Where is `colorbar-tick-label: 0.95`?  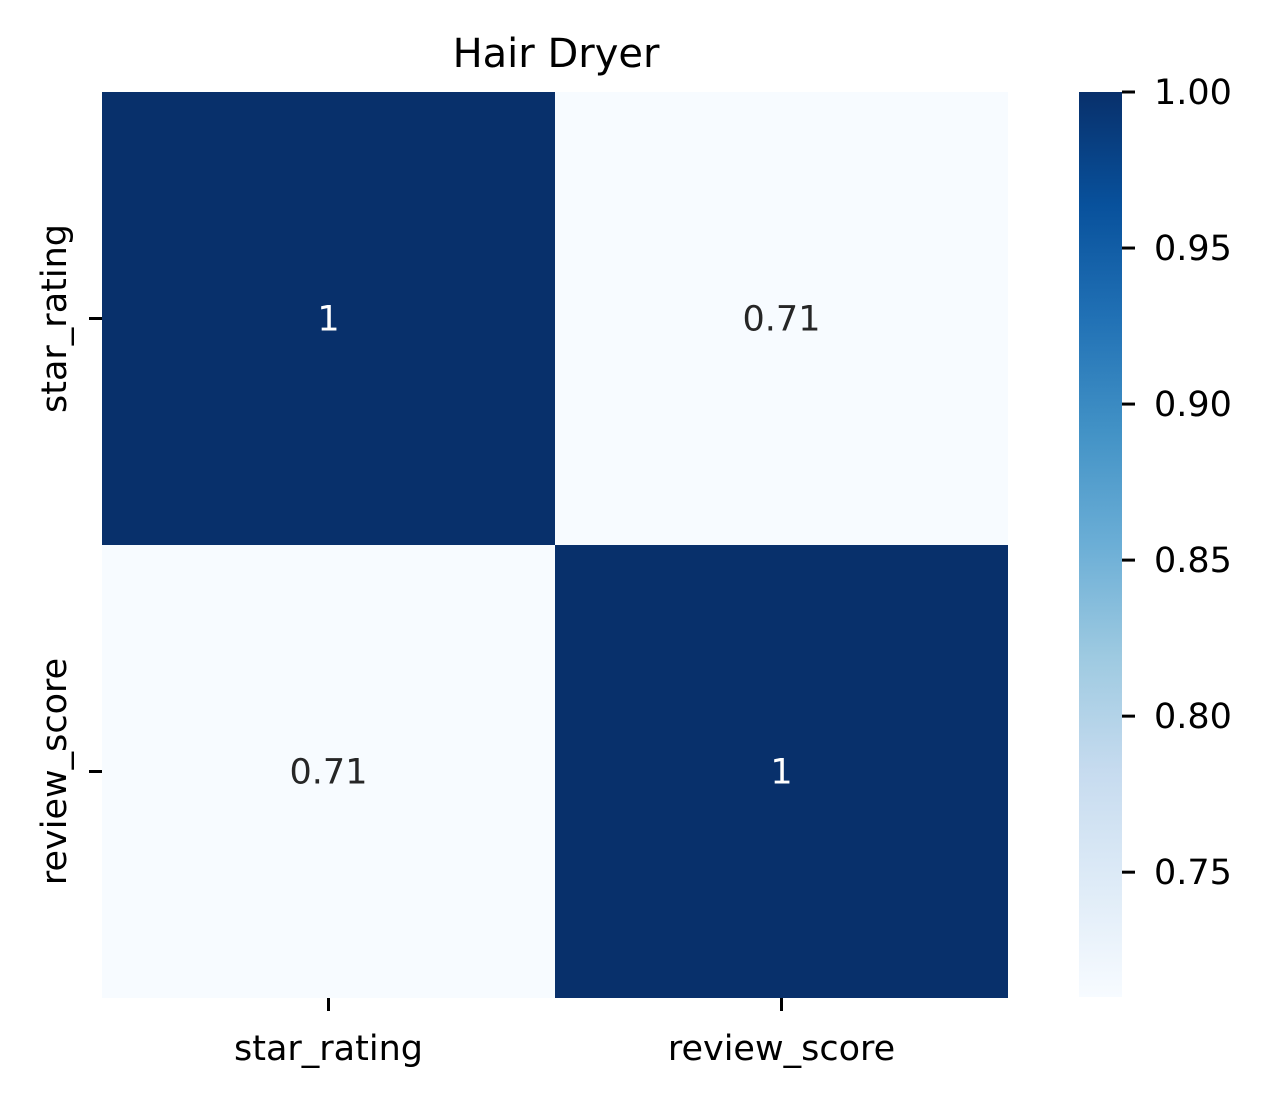
colorbar-tick-label: 0.95 is located at coordinates (1193, 249).